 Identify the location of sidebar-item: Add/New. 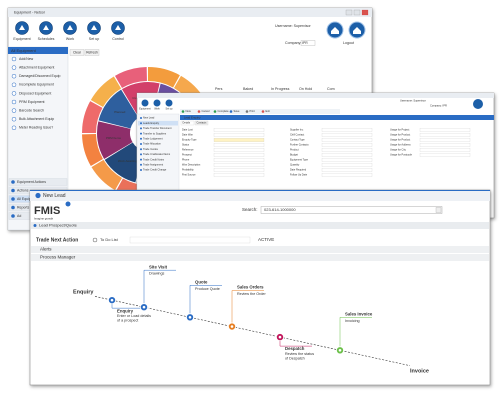
(26, 59).